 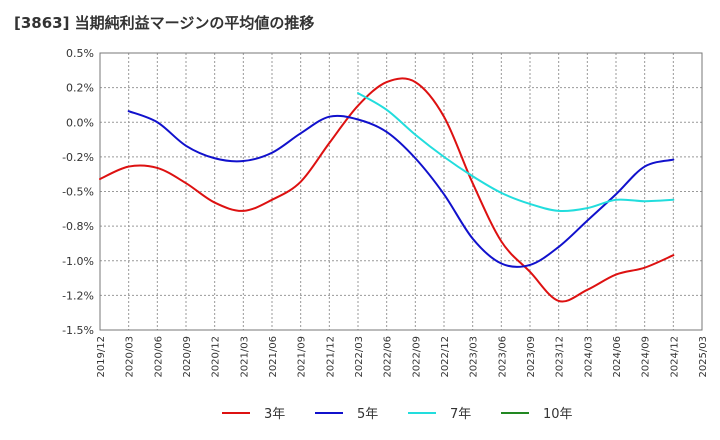 I want to click on y-tick-label: -0.2%, so click(x=78, y=157).